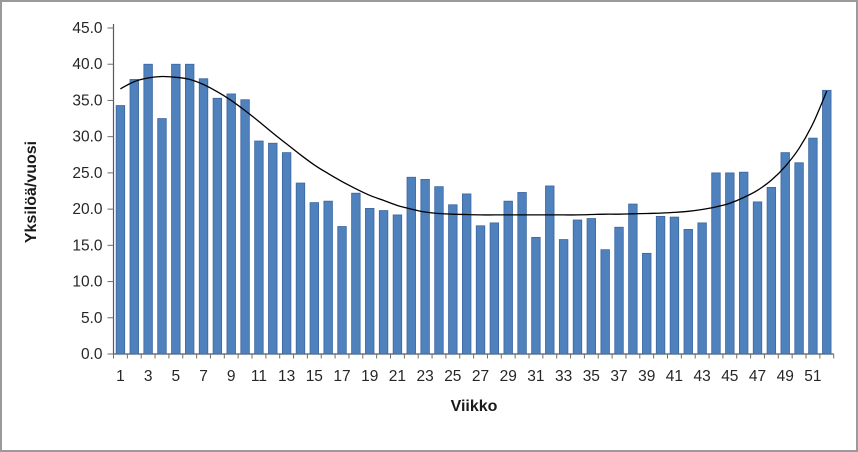 This screenshot has width=858, height=452. I want to click on y-tick-label: 35.0, so click(87, 100).